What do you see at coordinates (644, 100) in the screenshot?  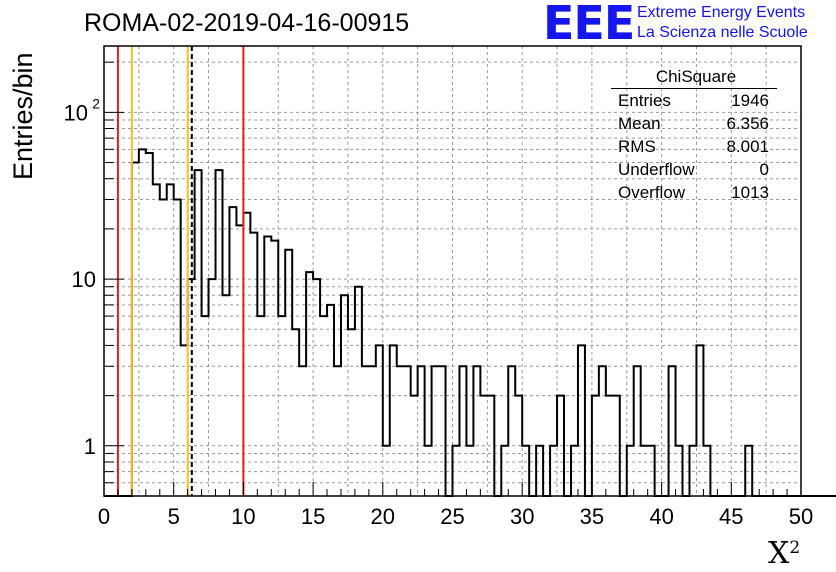 I see `stats-label: Entries` at bounding box center [644, 100].